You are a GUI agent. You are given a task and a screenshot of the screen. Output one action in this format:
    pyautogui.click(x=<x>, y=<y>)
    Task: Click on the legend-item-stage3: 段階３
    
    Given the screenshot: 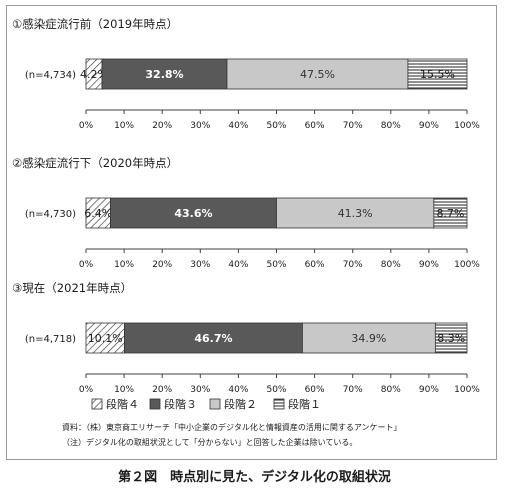 What is the action you would take?
    pyautogui.click(x=173, y=404)
    